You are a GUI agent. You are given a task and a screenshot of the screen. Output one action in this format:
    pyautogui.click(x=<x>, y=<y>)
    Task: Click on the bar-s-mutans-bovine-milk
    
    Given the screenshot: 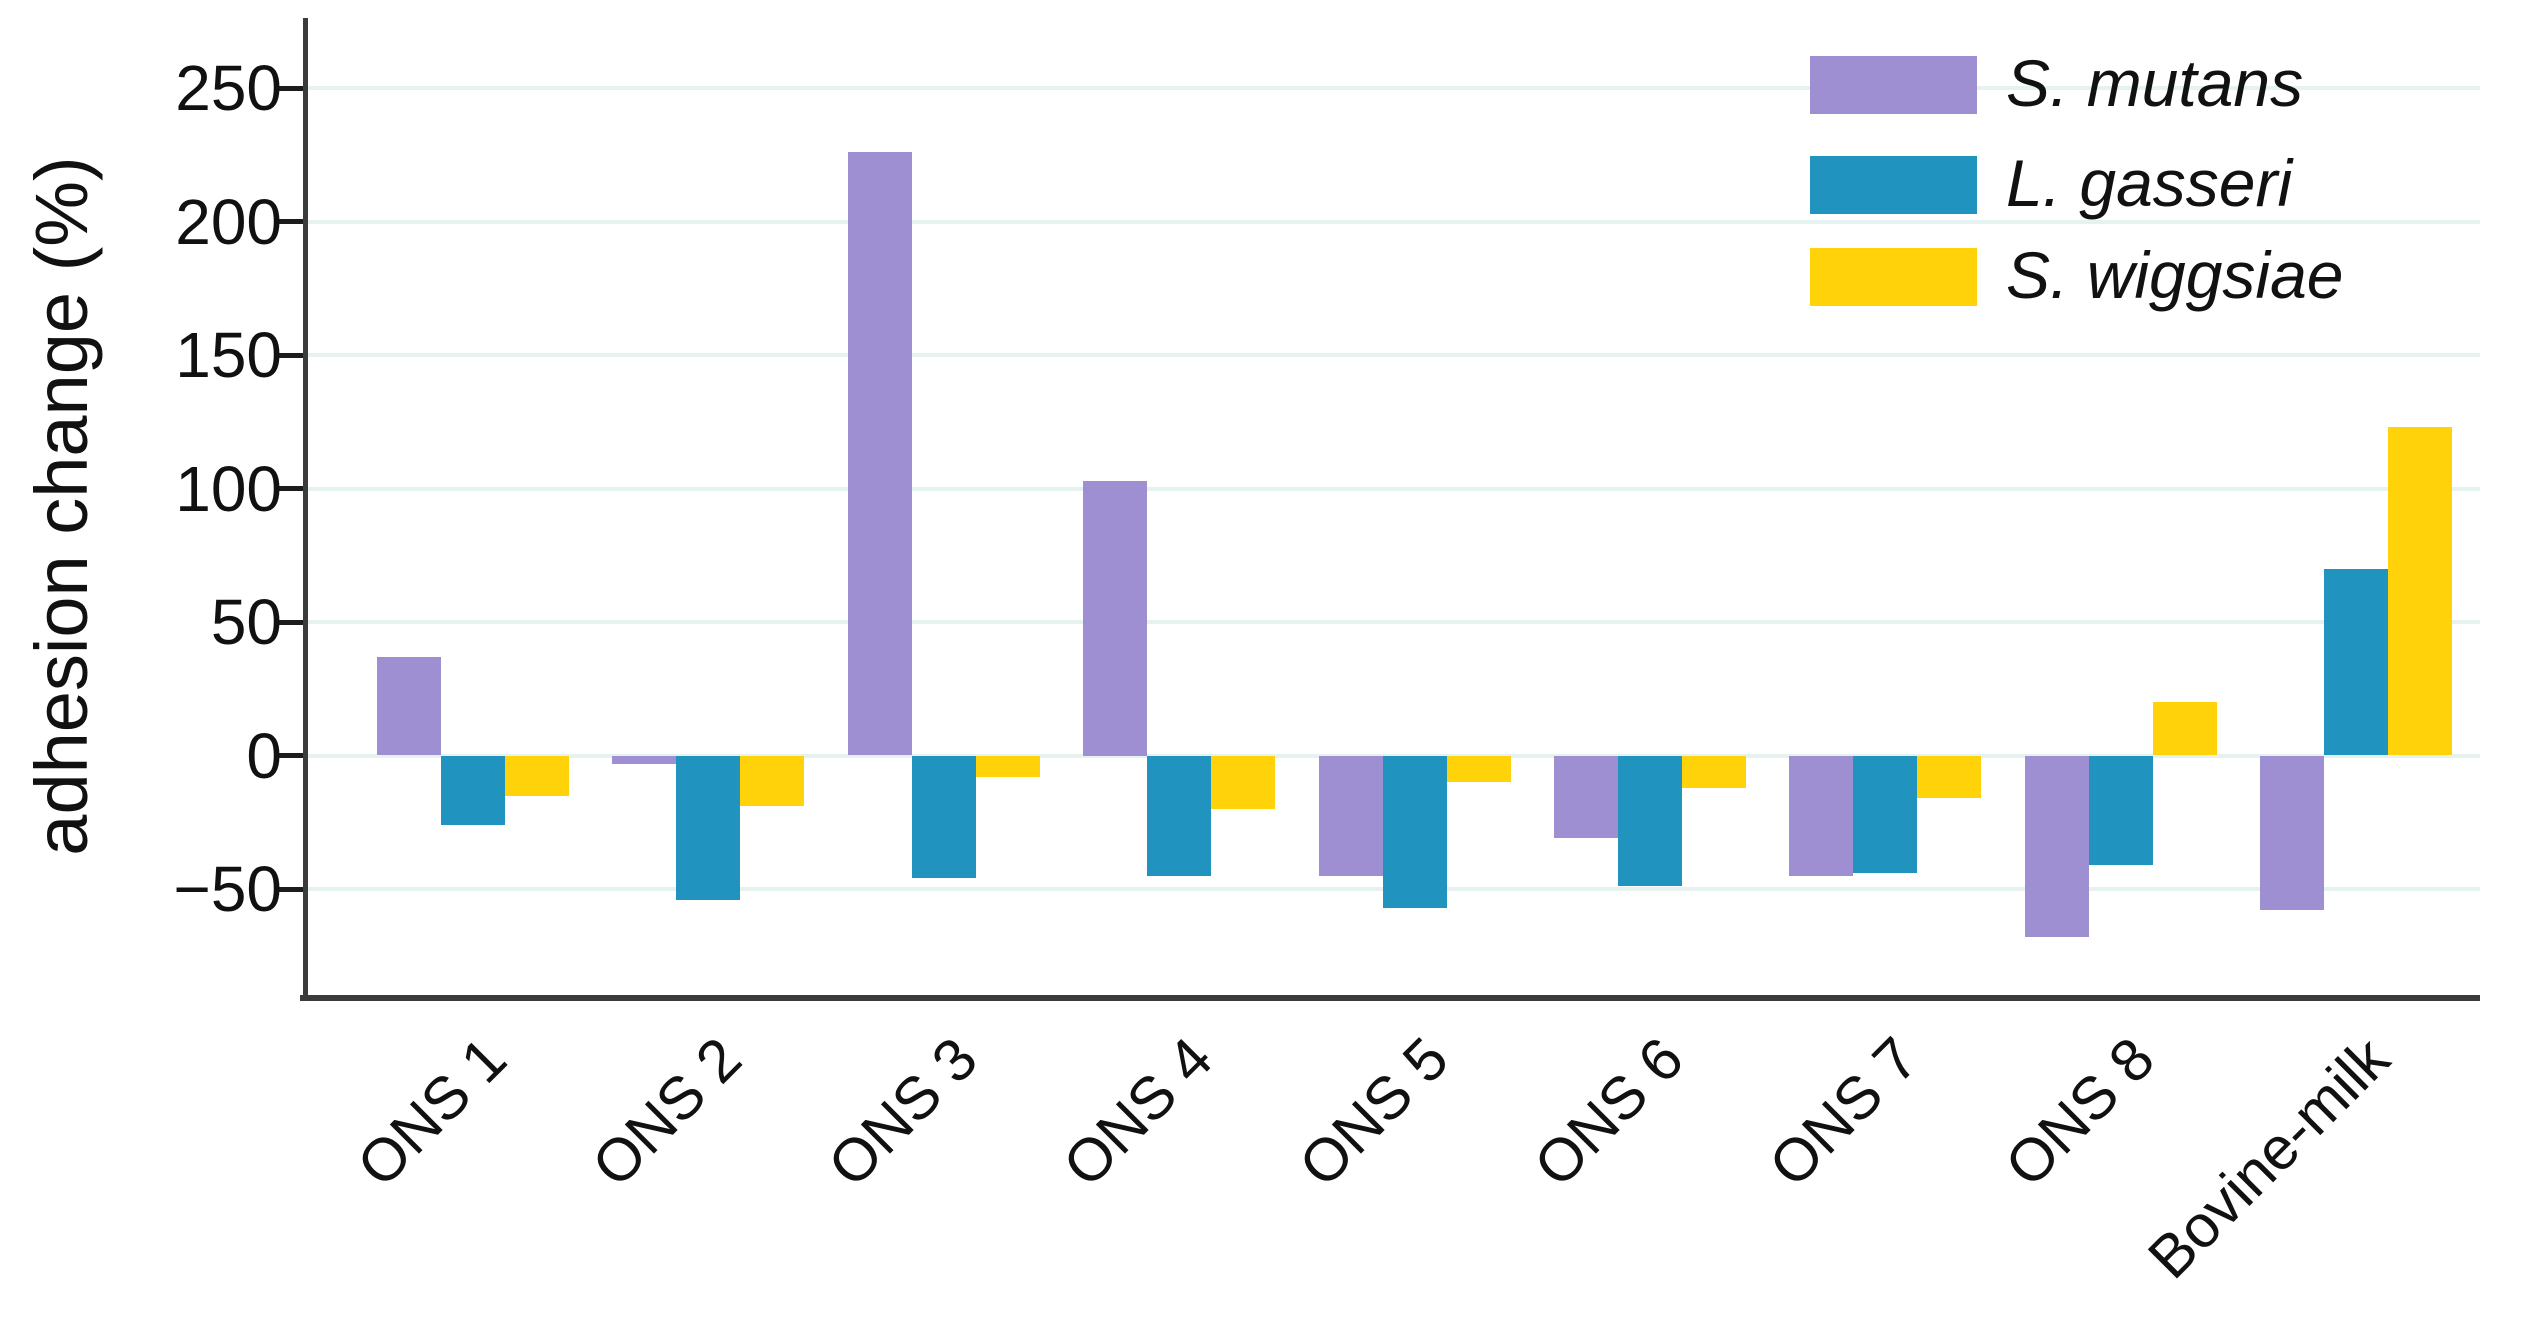 What is the action you would take?
    pyautogui.click(x=2292, y=833)
    